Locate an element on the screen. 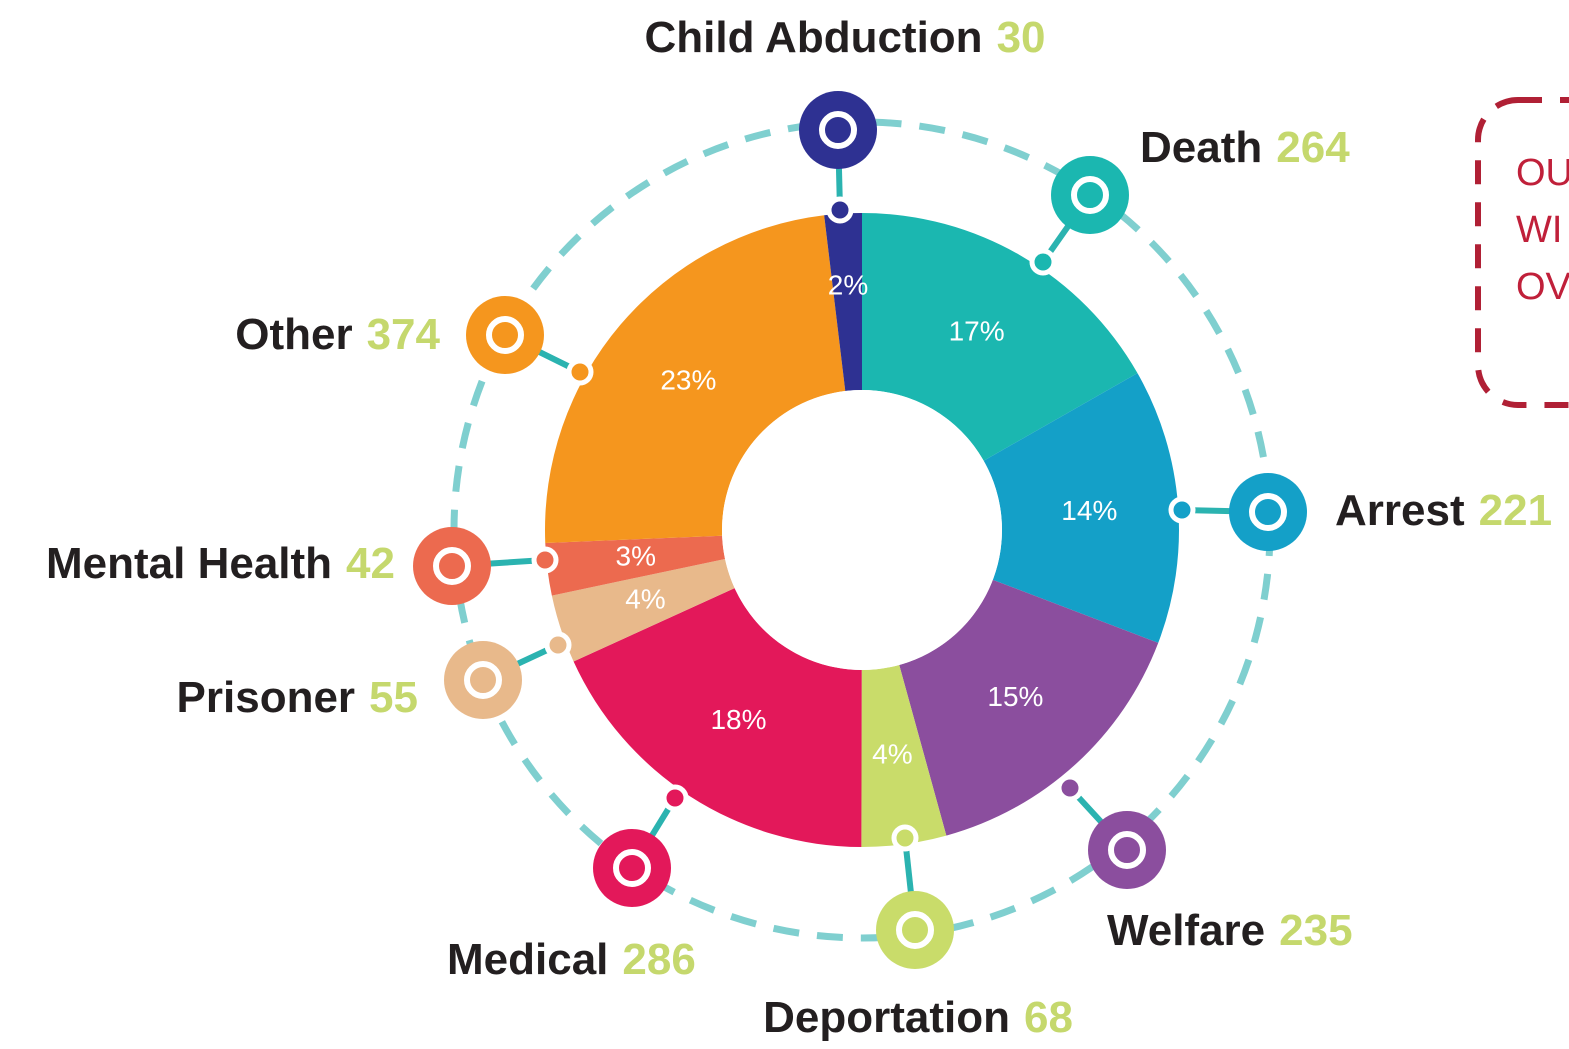  category-label: Deportation 68 is located at coordinates (918, 1017).